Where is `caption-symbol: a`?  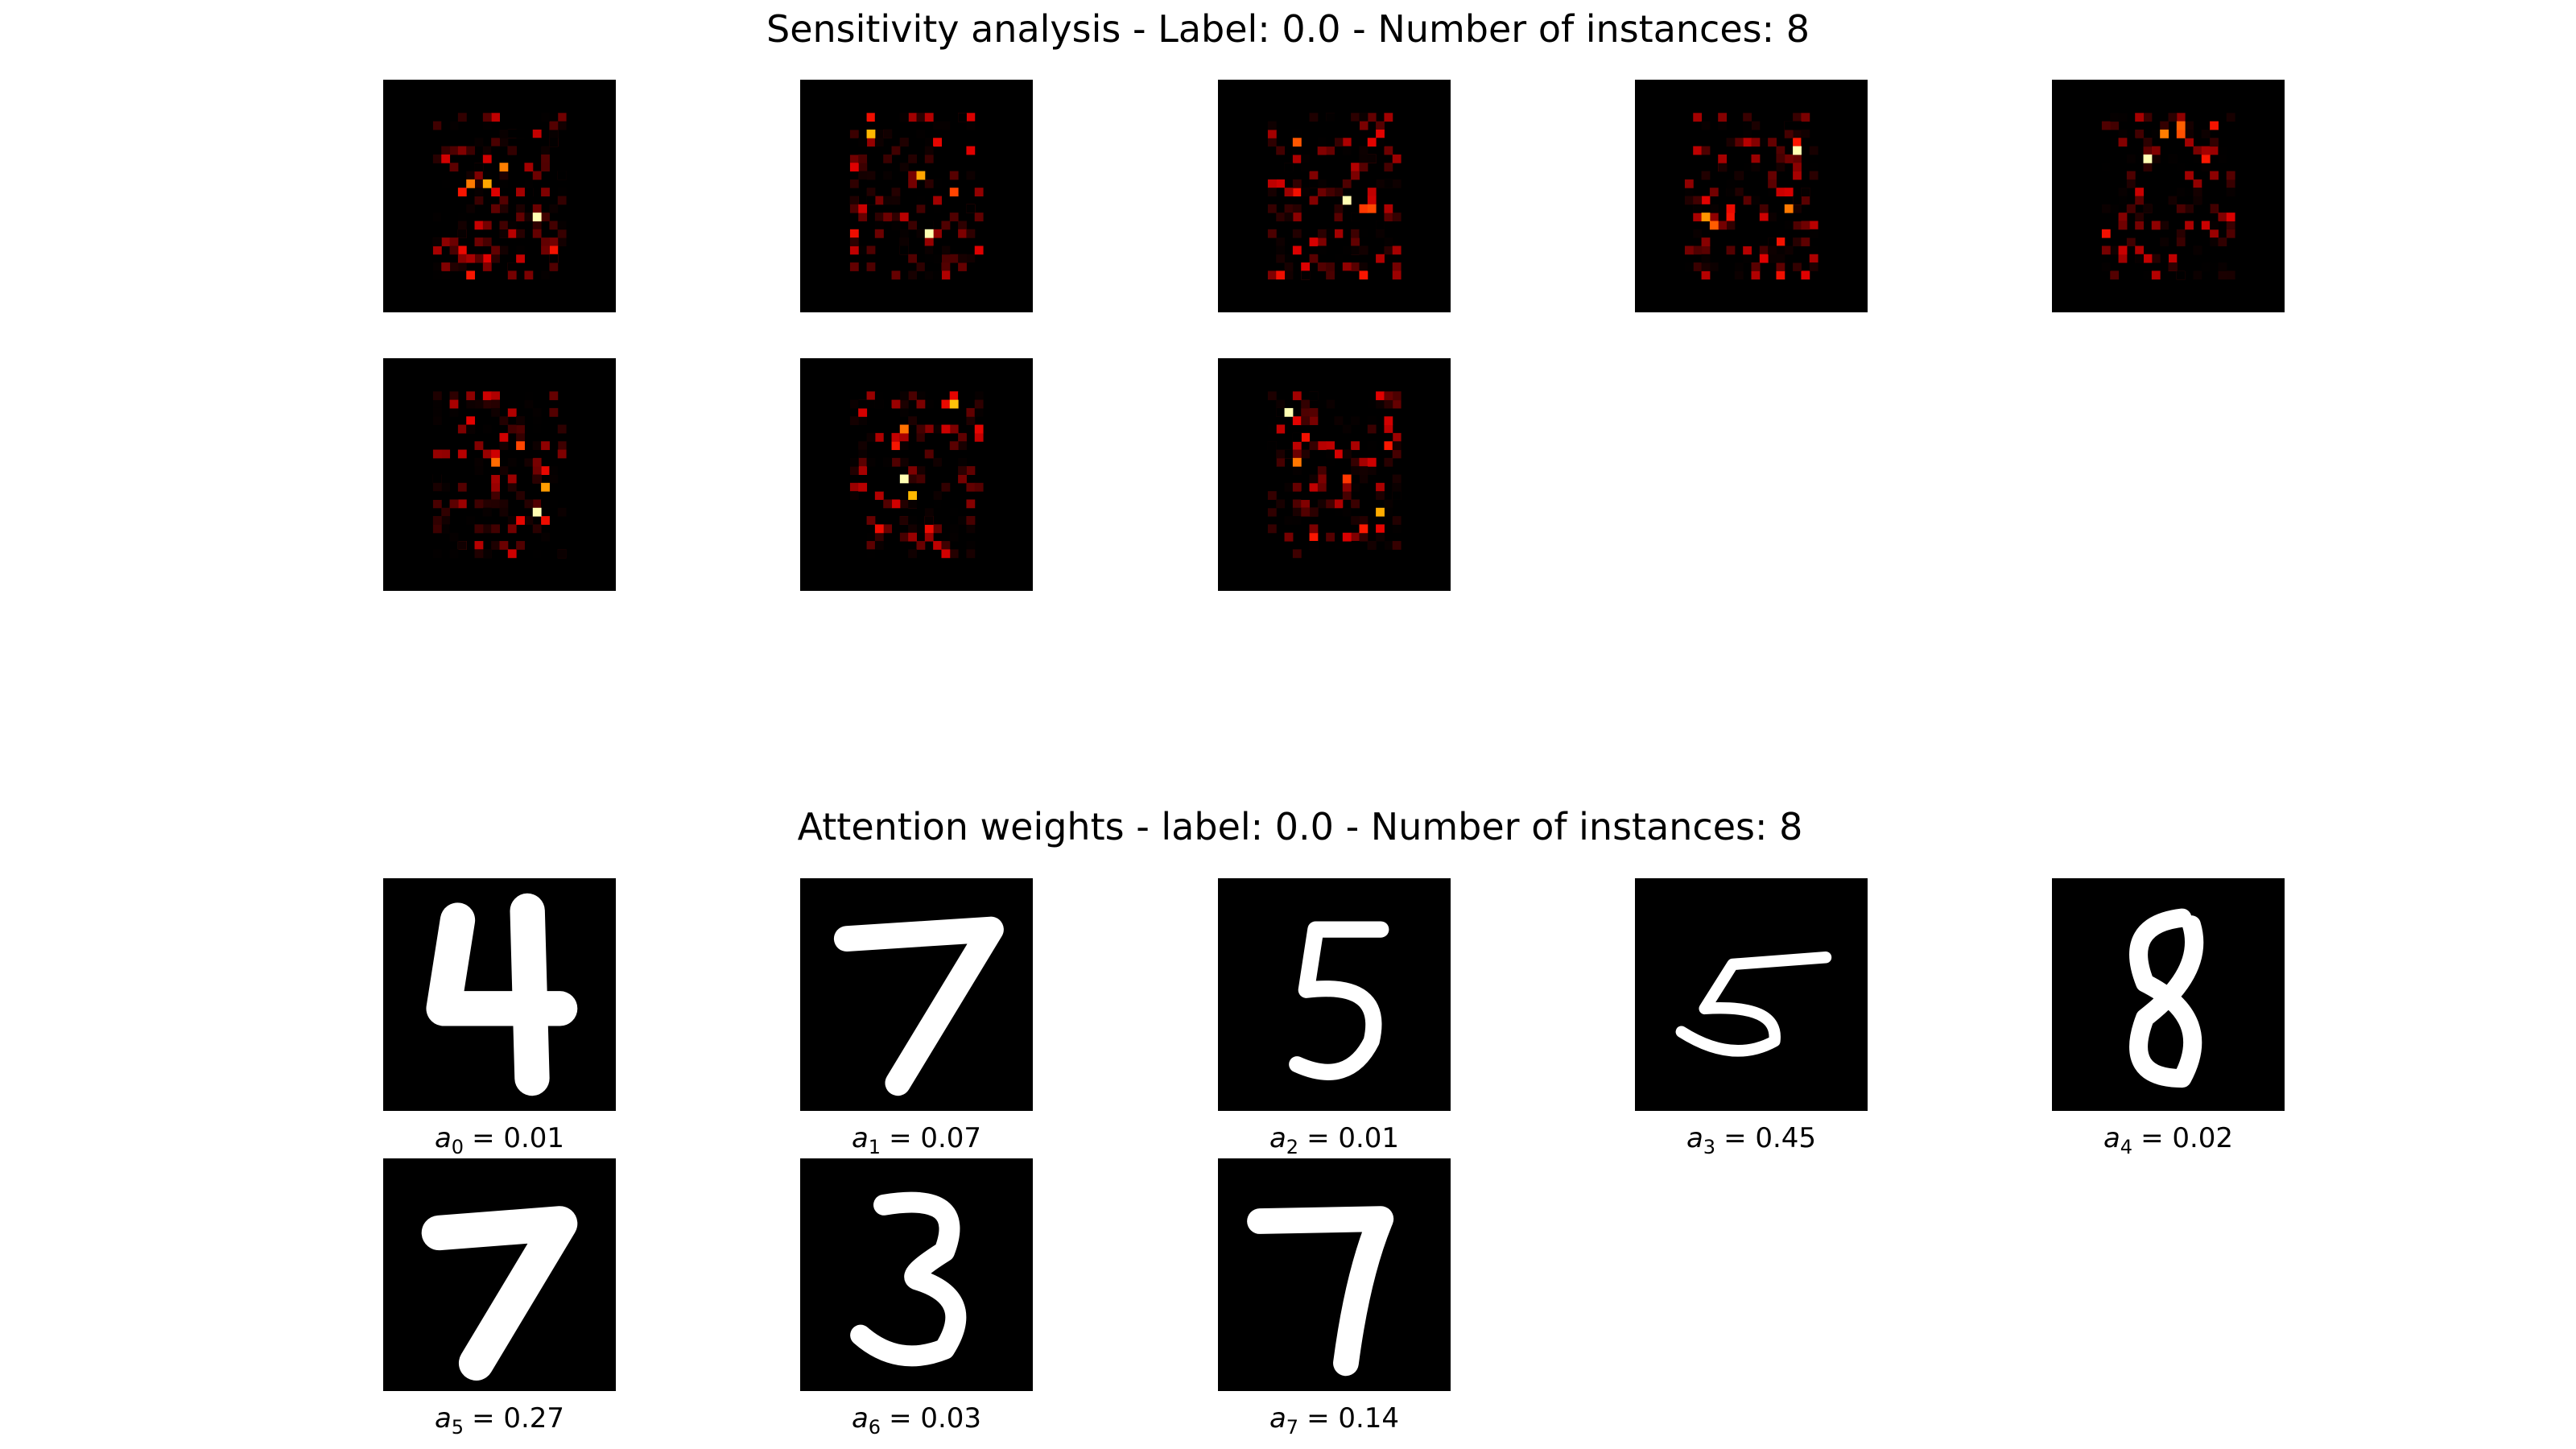
caption-symbol: a is located at coordinates (443, 1138).